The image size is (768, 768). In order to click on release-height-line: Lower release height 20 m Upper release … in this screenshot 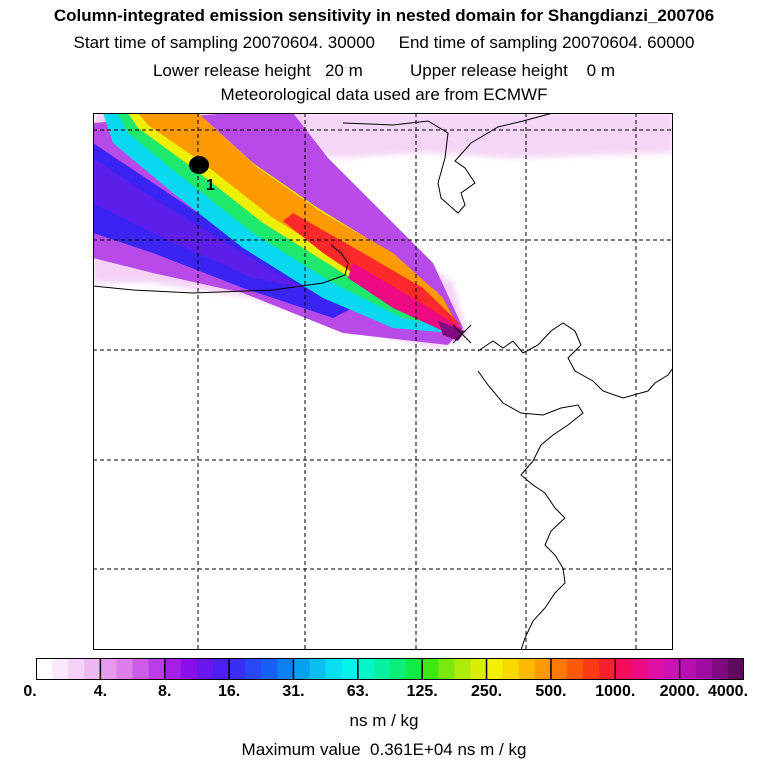, I will do `click(384, 70)`.